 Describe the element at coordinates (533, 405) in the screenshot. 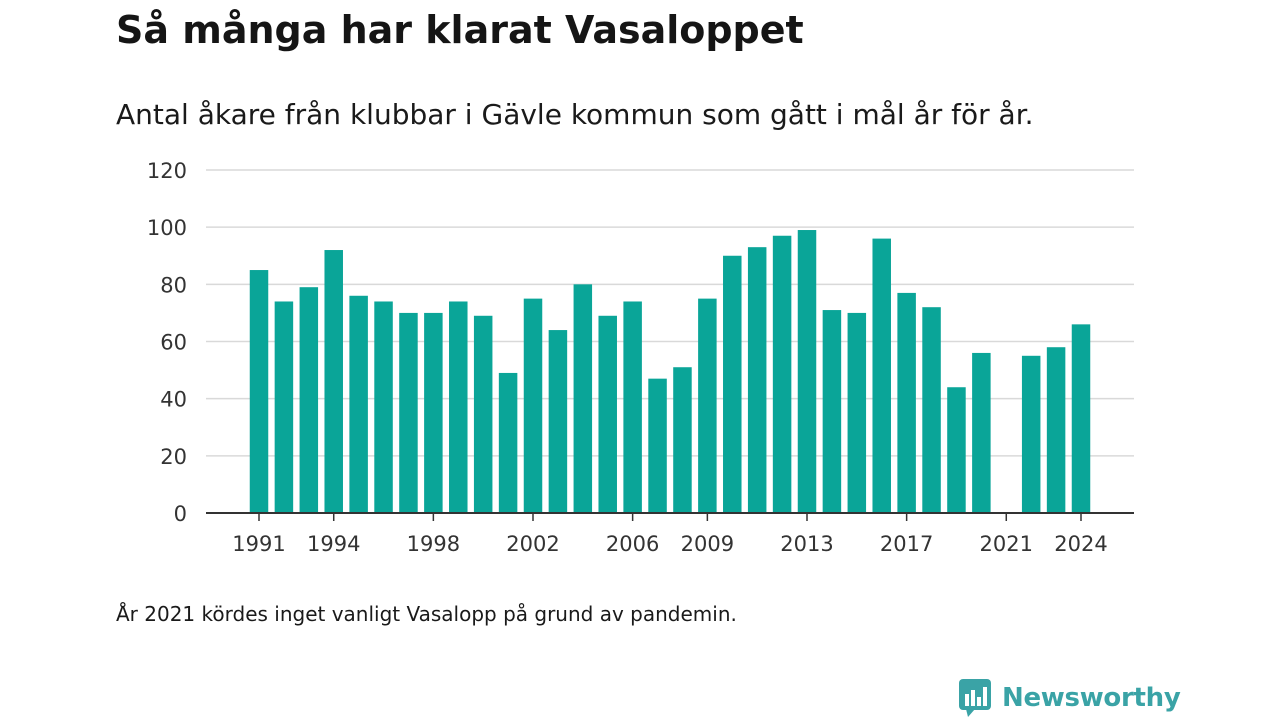

I see `bar-2002` at that location.